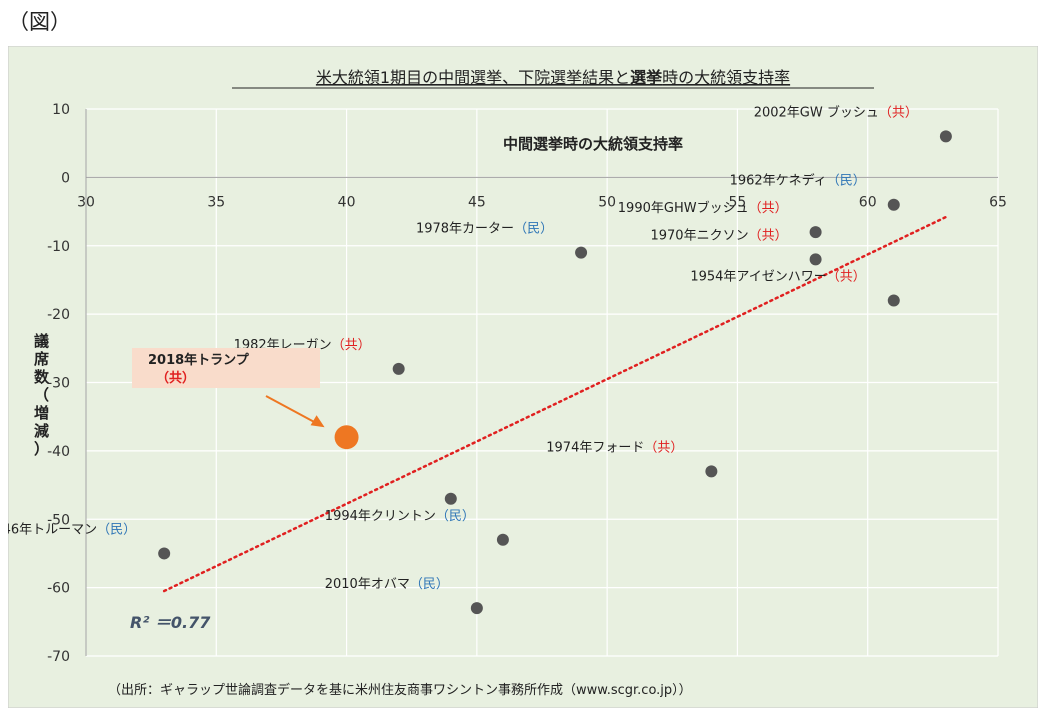 This screenshot has width=1044, height=716. I want to click on x-axis-label: 中間選挙時の大統領支持率, so click(593, 144).